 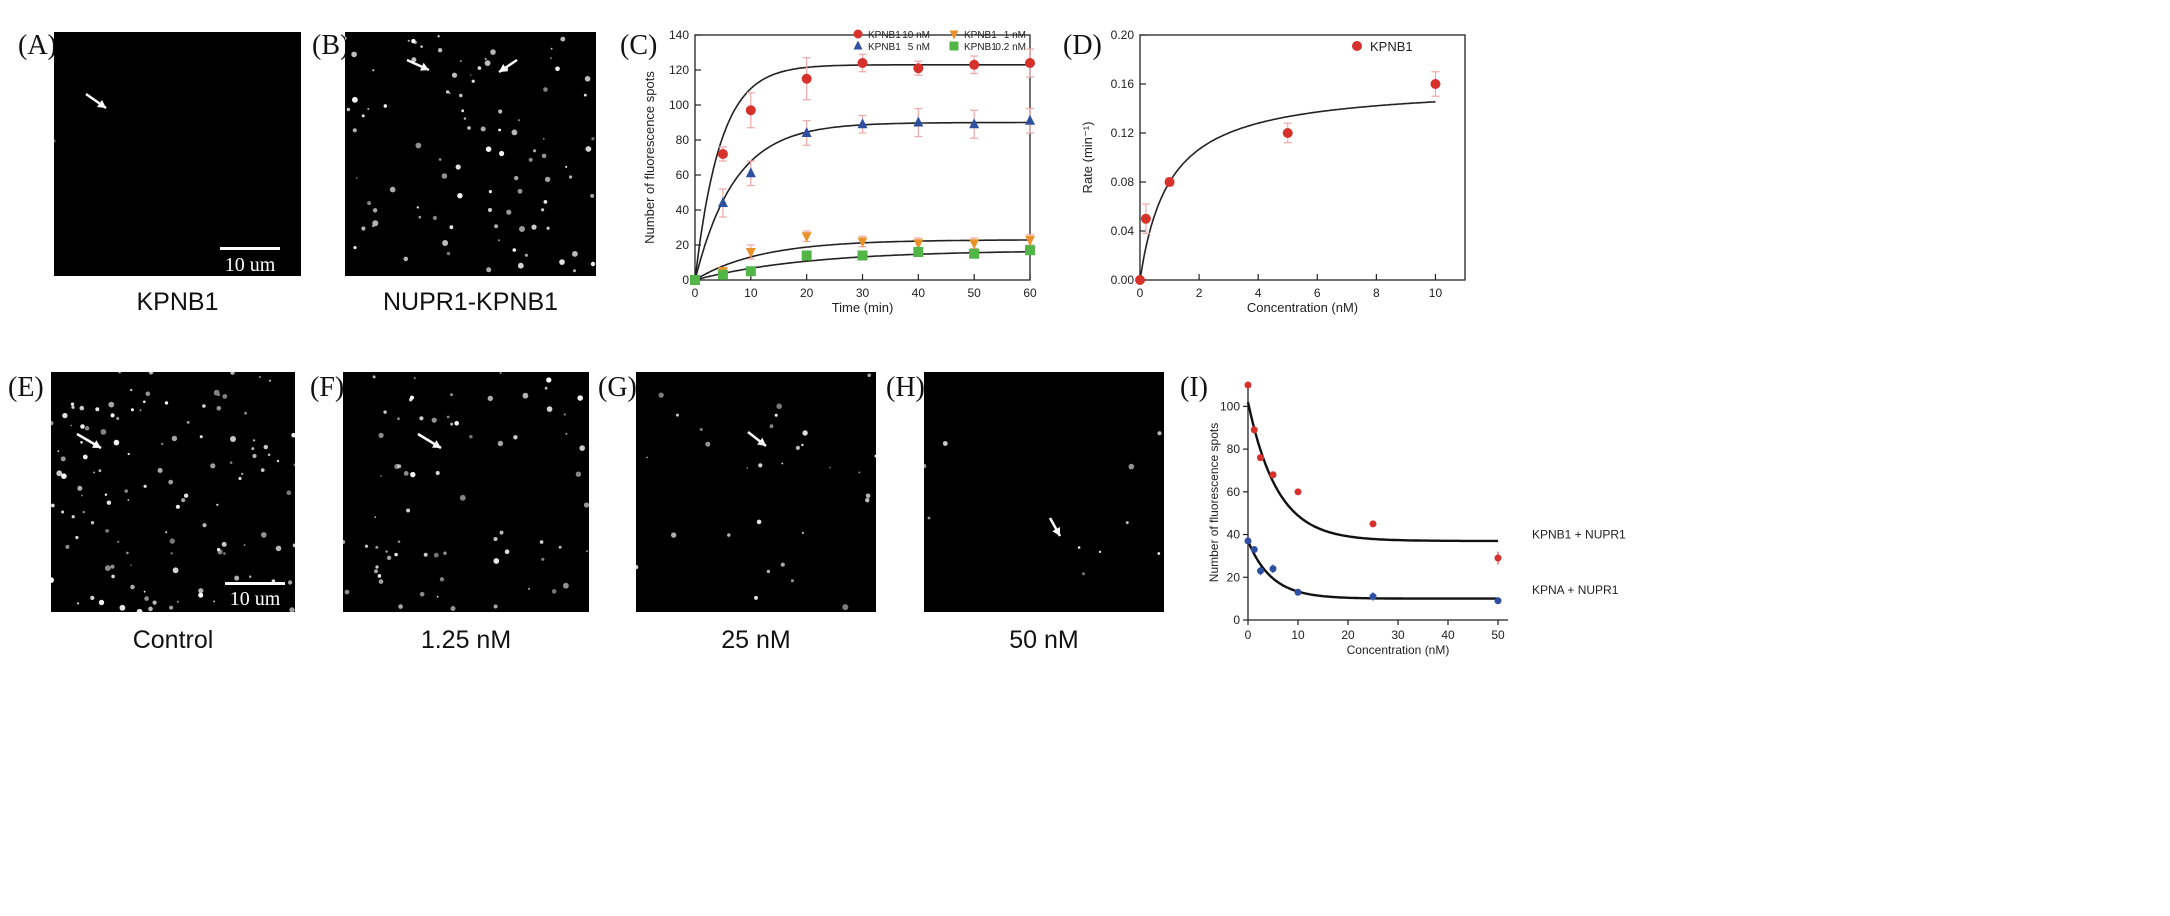 What do you see at coordinates (679, 105) in the screenshot?
I see `y-tick-label: 100` at bounding box center [679, 105].